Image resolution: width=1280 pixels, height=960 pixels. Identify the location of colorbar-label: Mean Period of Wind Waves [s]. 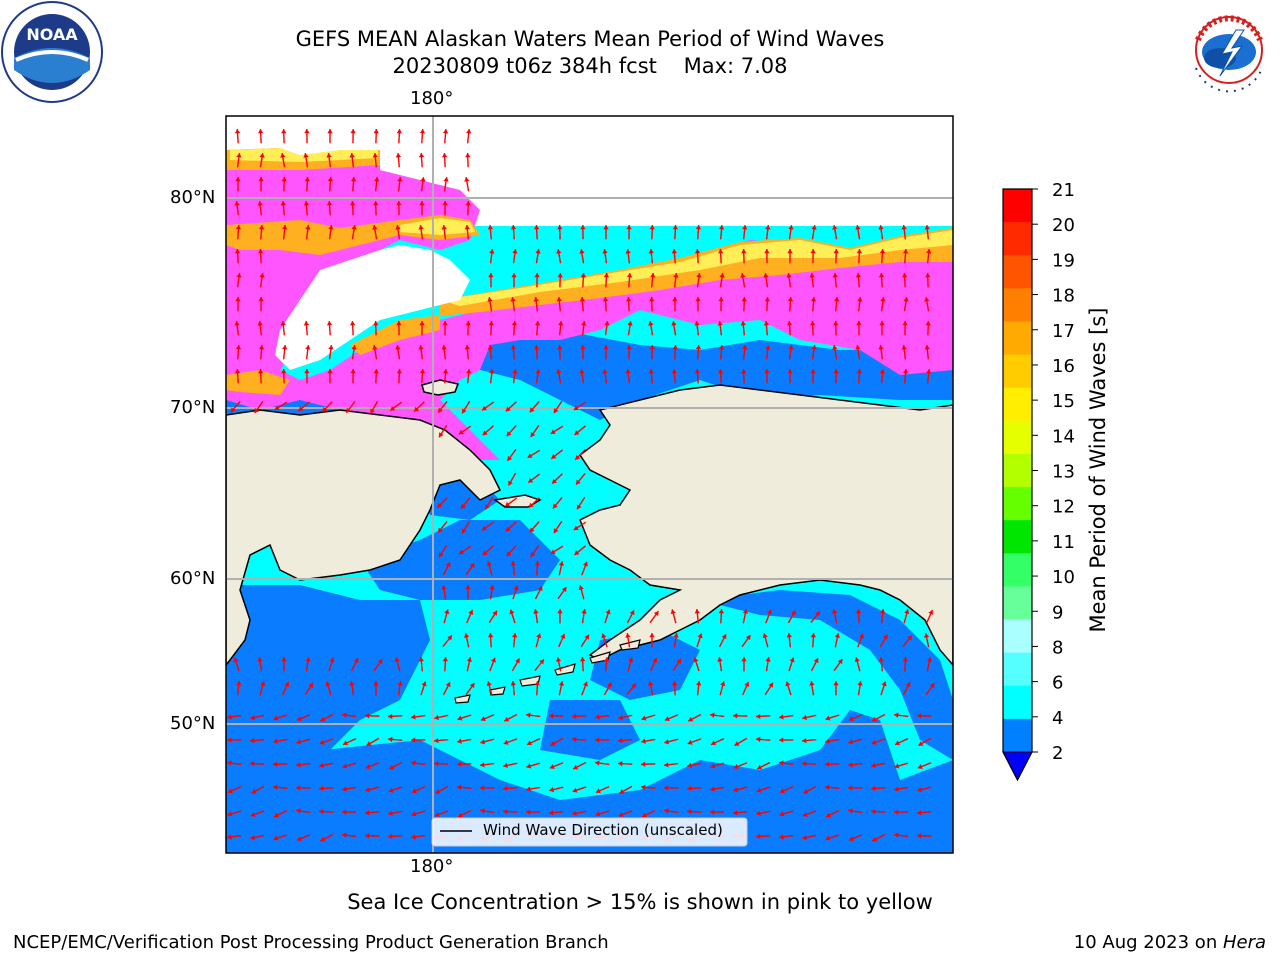
(1098, 470).